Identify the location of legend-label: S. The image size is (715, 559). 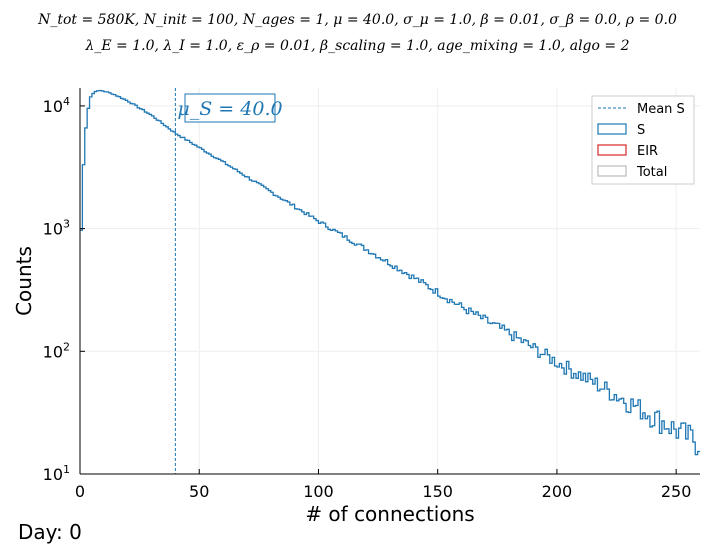
(641, 130).